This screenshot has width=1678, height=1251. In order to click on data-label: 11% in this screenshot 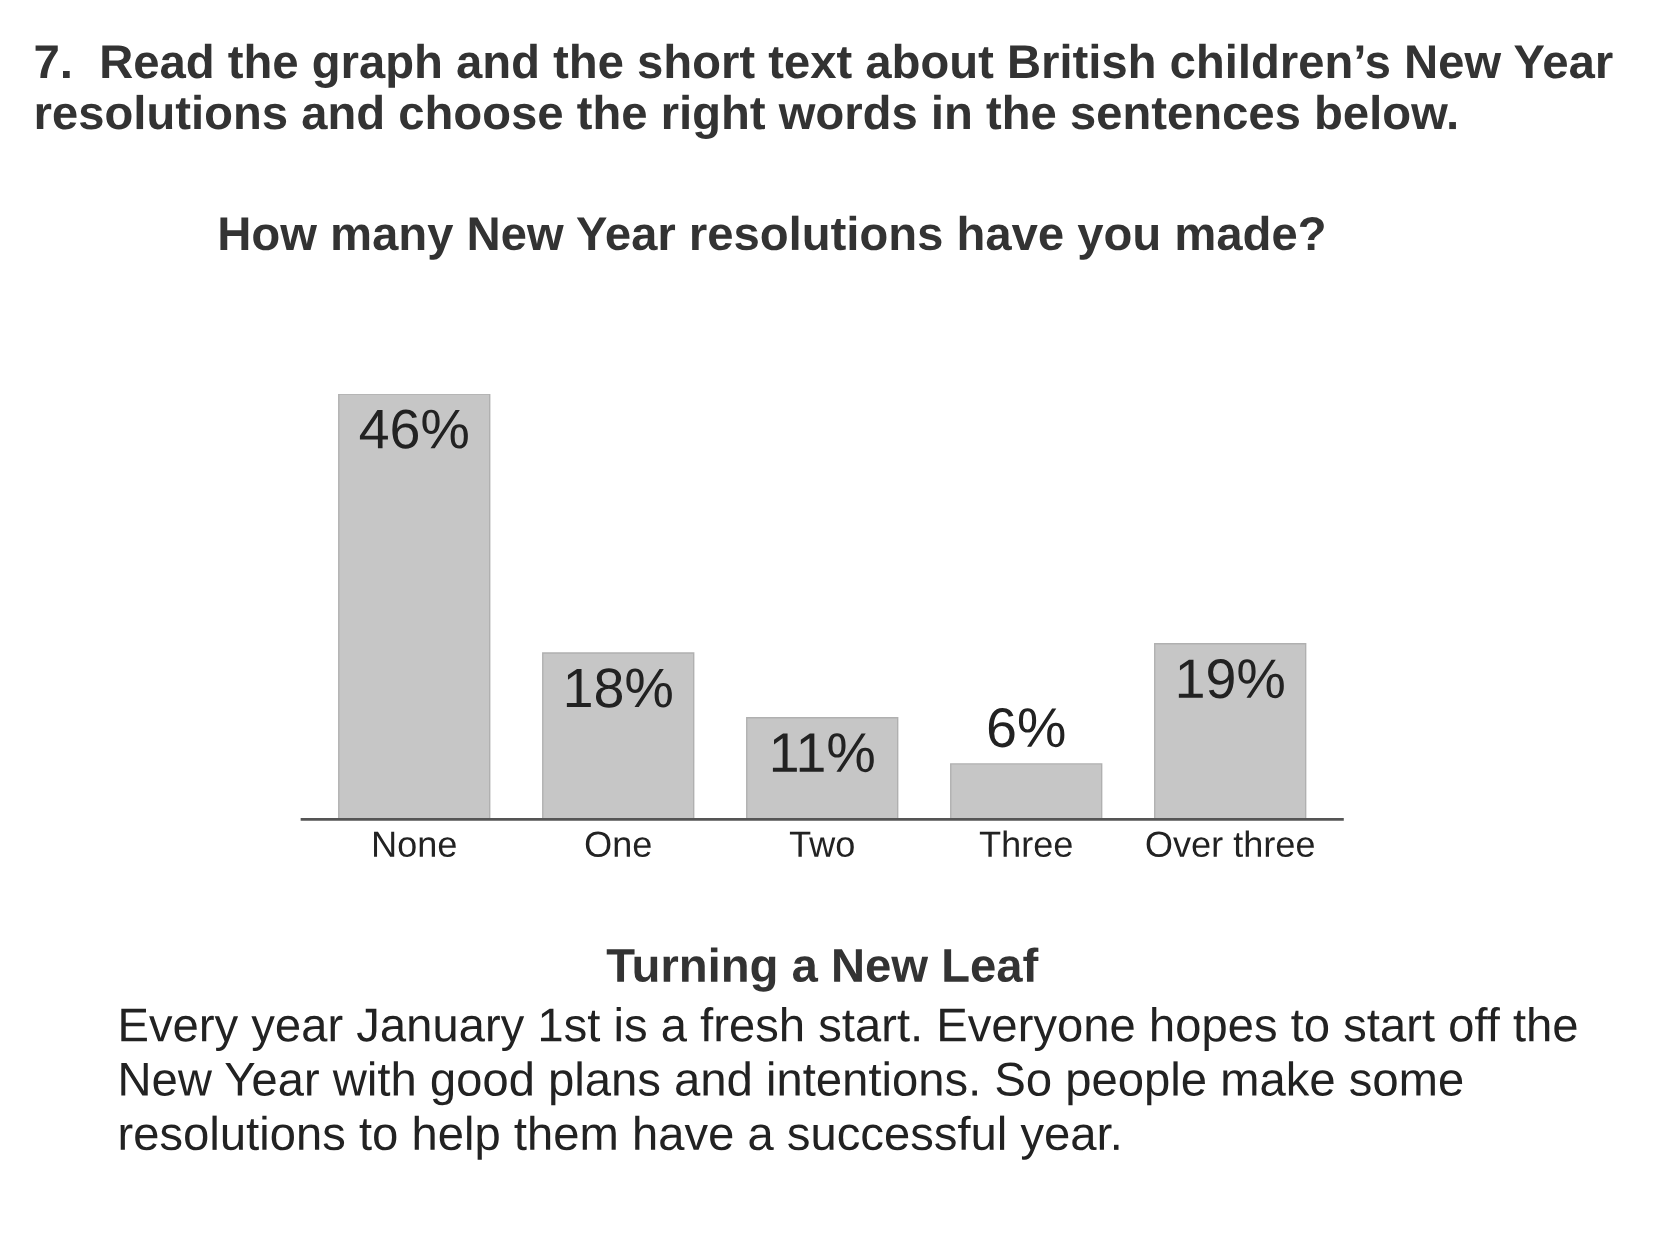, I will do `click(823, 753)`.